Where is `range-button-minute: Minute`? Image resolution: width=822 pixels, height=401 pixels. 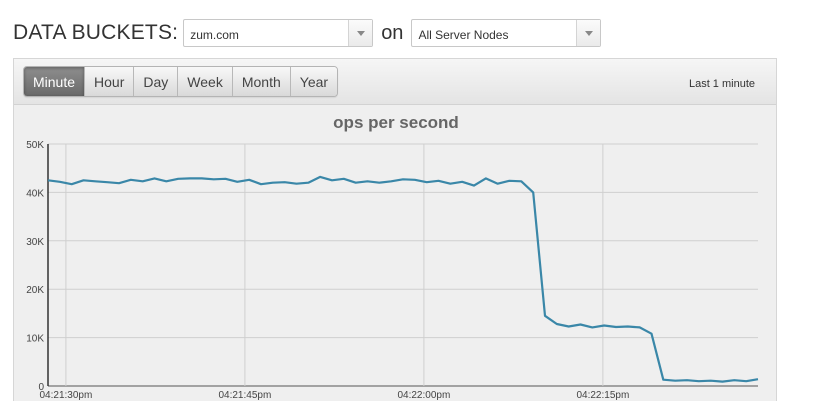
range-button-minute: Minute is located at coordinates (55, 81).